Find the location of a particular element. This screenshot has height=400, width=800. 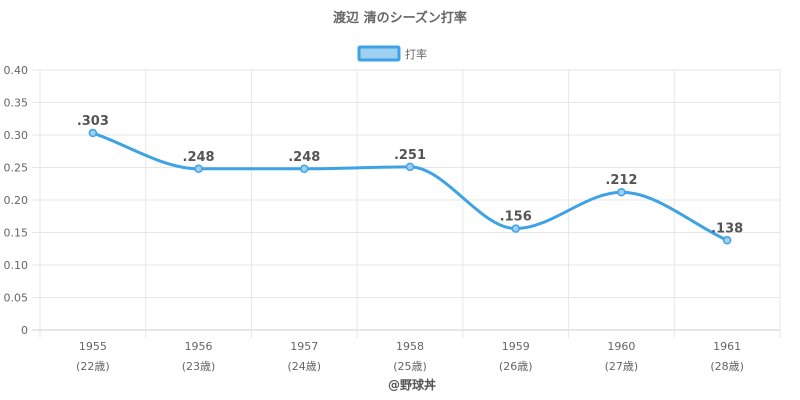

y-tick-label: 0.30 is located at coordinates (16, 135).